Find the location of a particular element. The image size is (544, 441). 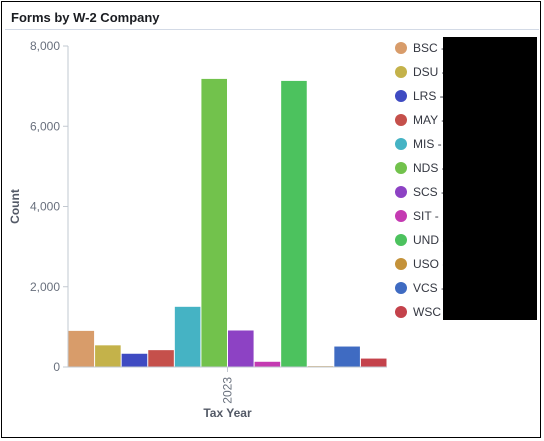

bar-scs is located at coordinates (241, 348).